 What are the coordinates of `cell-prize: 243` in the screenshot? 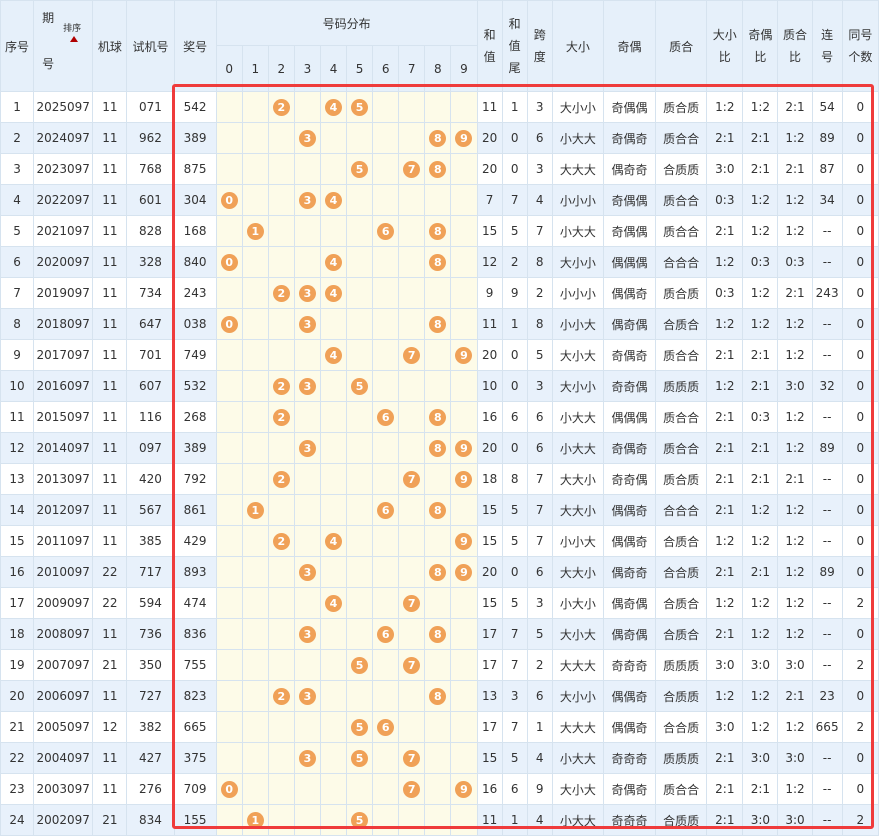 It's located at (195, 293).